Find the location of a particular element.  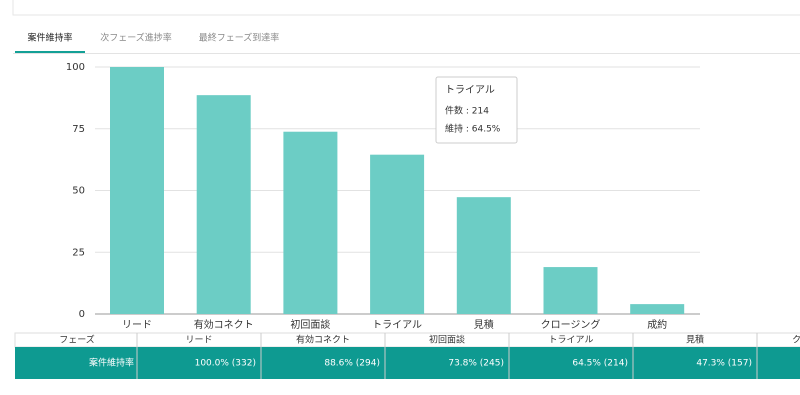

tooltip-box is located at coordinates (476, 110).